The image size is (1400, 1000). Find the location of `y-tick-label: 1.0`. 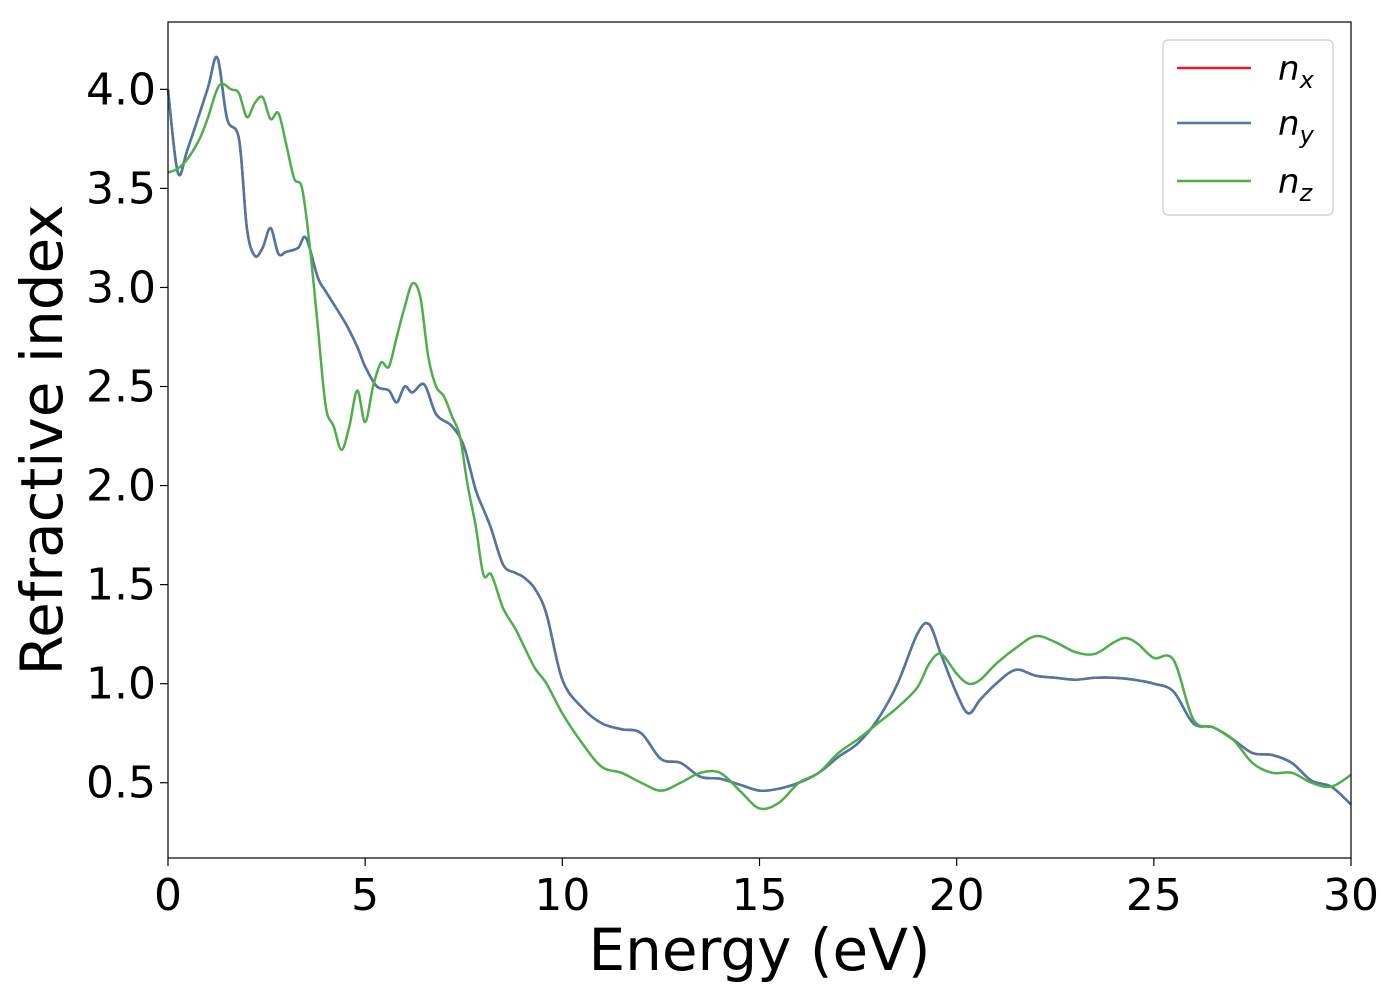

y-tick-label: 1.0 is located at coordinates (121, 684).